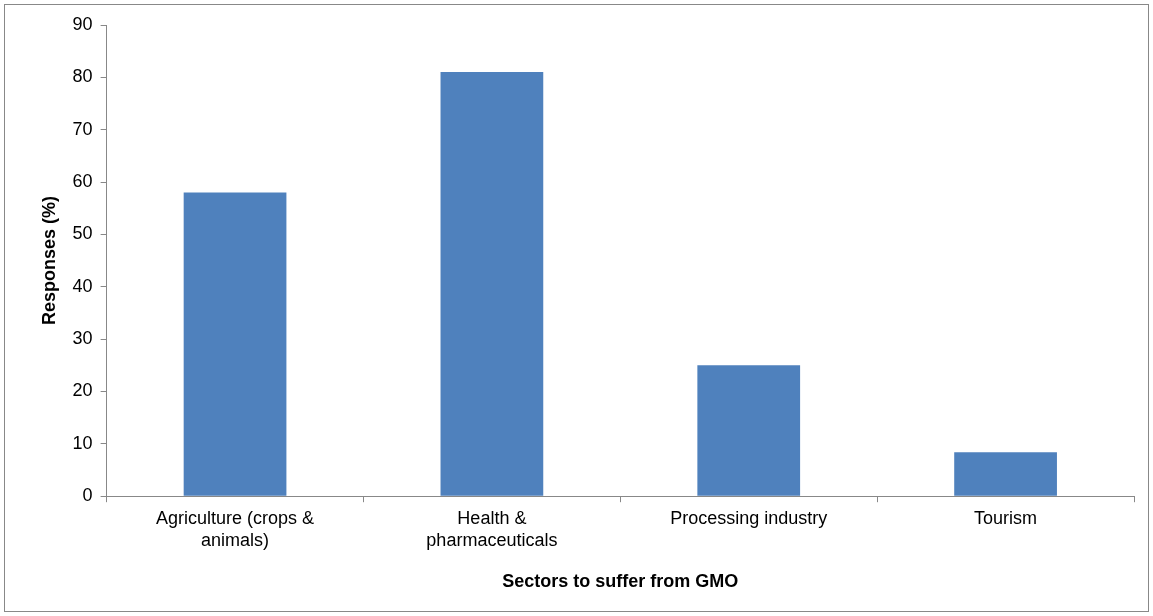 The width and height of the screenshot is (1153, 616). I want to click on x-tick-label: Agriculture (crops & animals), so click(235, 528).